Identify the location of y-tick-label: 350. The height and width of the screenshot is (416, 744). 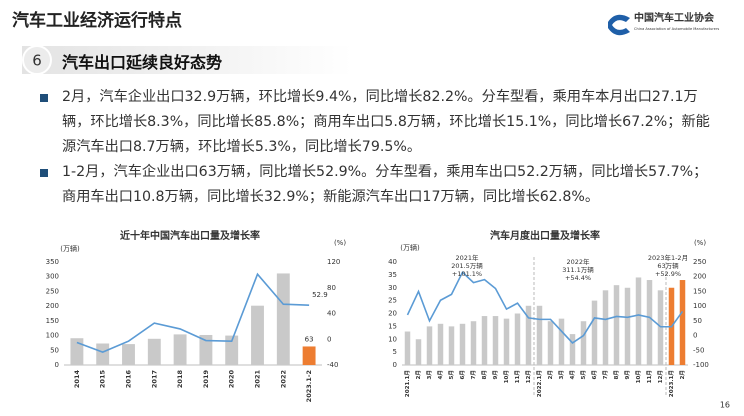
(52, 262).